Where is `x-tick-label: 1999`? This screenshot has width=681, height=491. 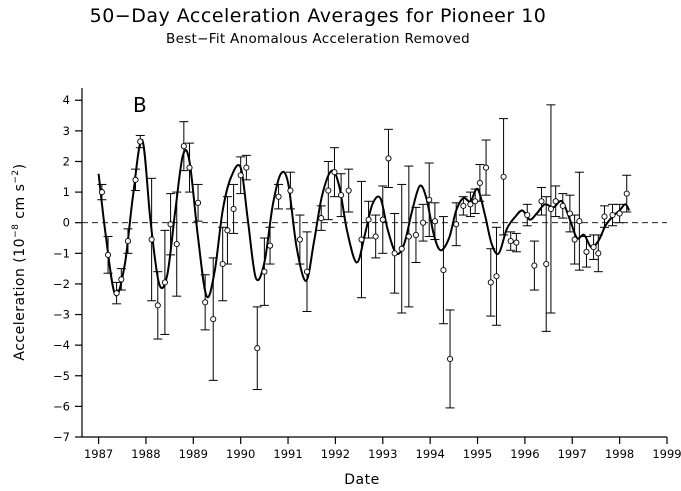
x-tick-label: 1999 is located at coordinates (666, 454).